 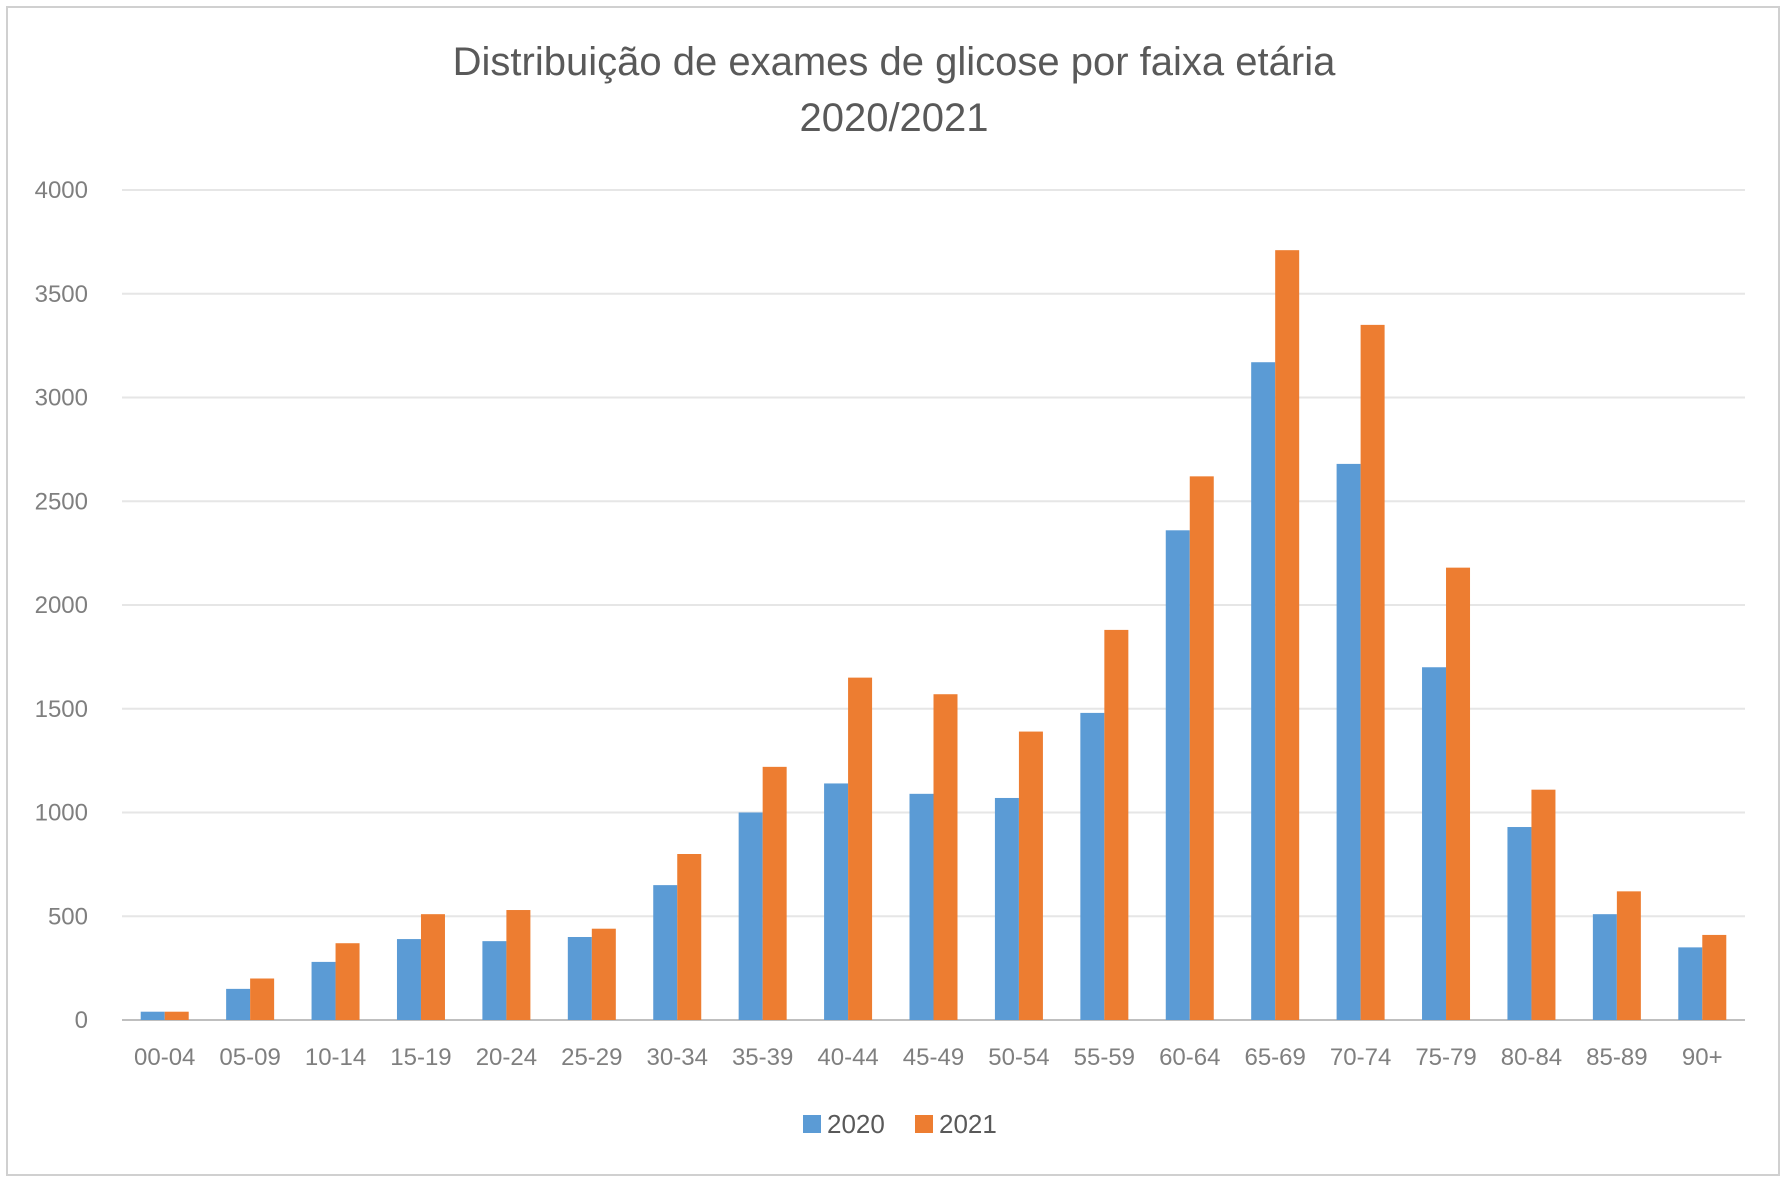 What do you see at coordinates (506, 1057) in the screenshot?
I see `x-tick-label: 20-24` at bounding box center [506, 1057].